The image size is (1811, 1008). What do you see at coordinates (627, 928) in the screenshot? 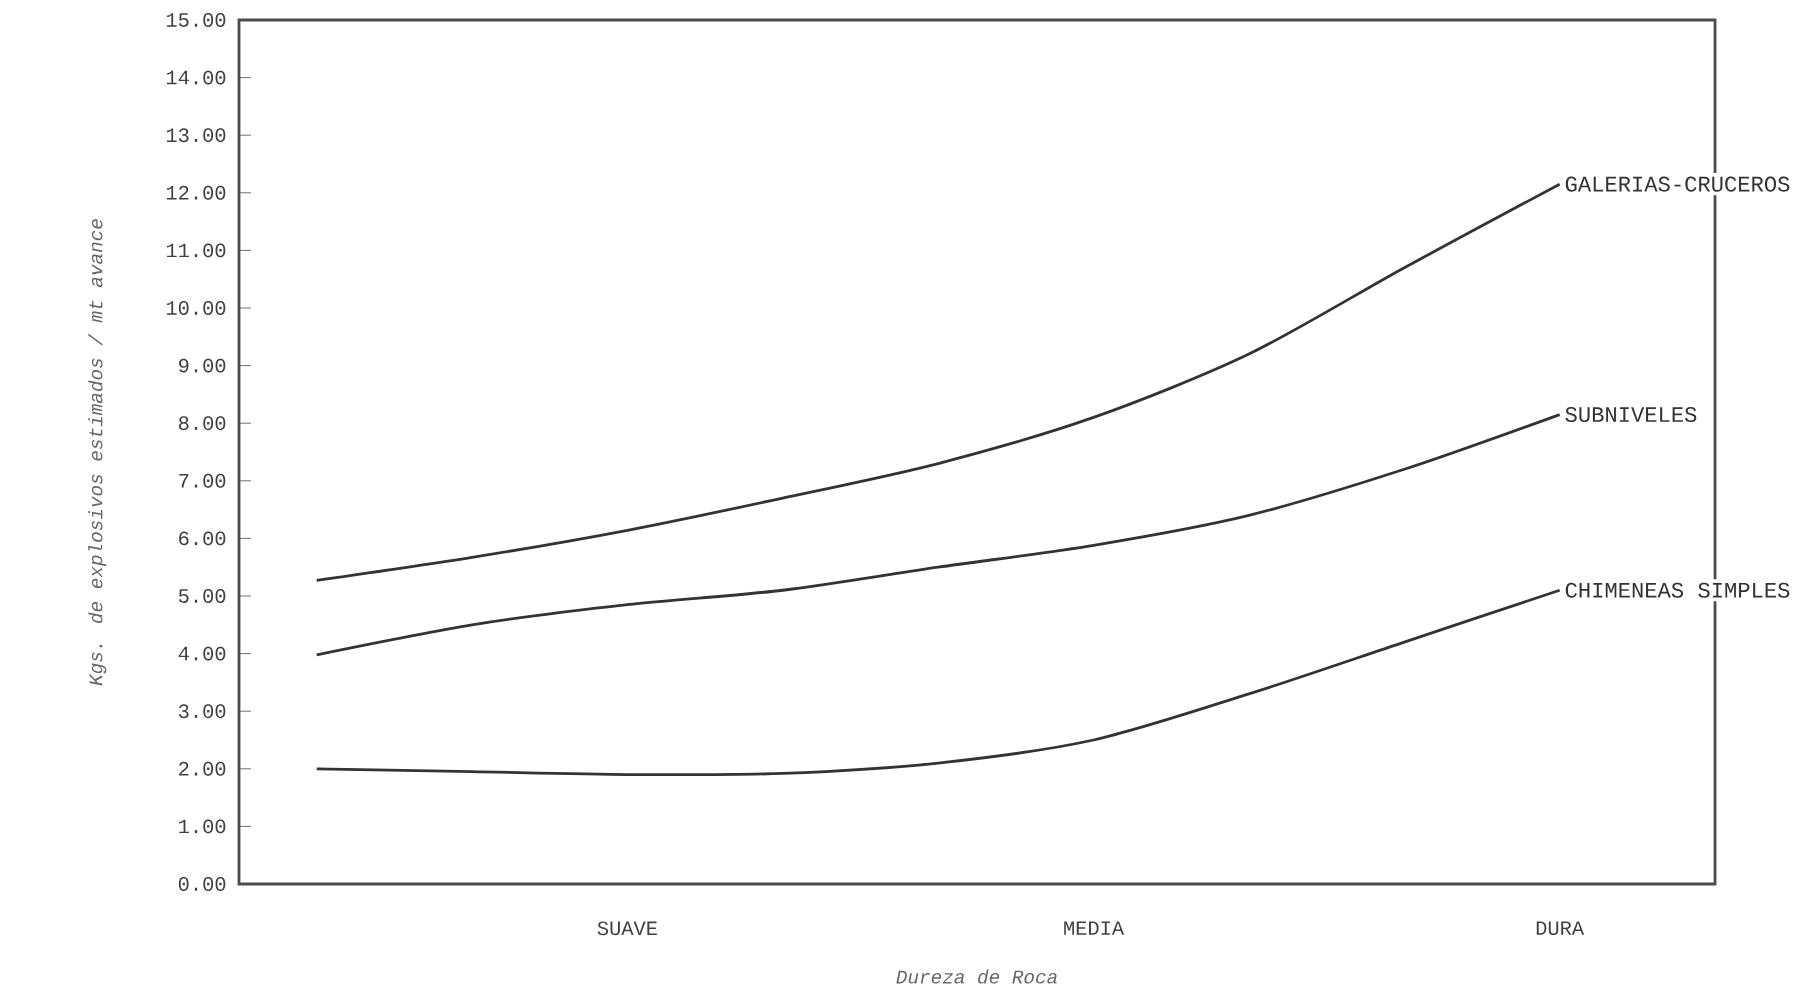
I see `x-tick-label: SUAVE` at bounding box center [627, 928].